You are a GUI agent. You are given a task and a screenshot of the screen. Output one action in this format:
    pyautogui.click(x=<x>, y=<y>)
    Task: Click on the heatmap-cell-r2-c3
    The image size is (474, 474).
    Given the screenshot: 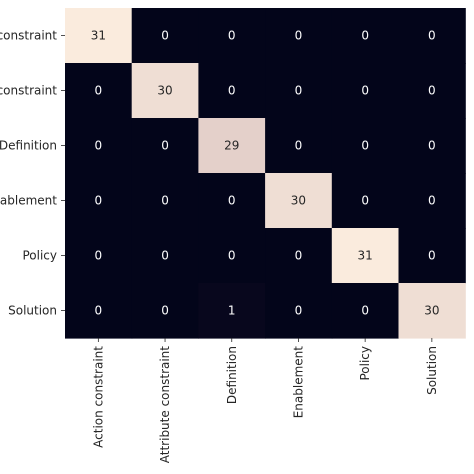 What is the action you would take?
    pyautogui.click(x=299, y=146)
    